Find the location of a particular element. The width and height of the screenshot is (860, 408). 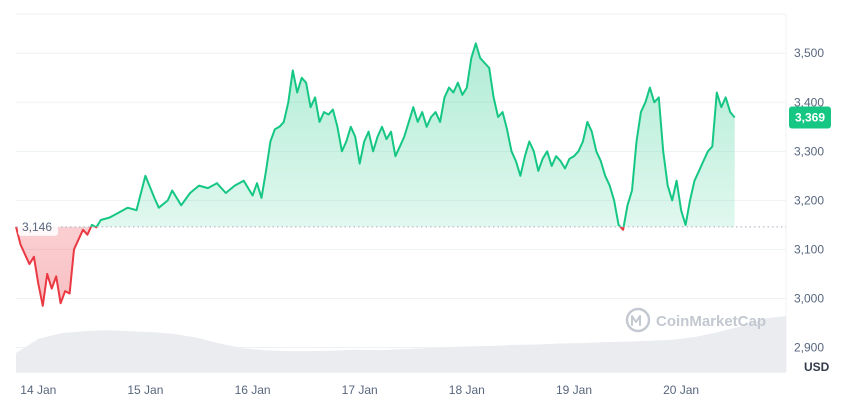

x-tick-label: 17 Jan is located at coordinates (360, 390).